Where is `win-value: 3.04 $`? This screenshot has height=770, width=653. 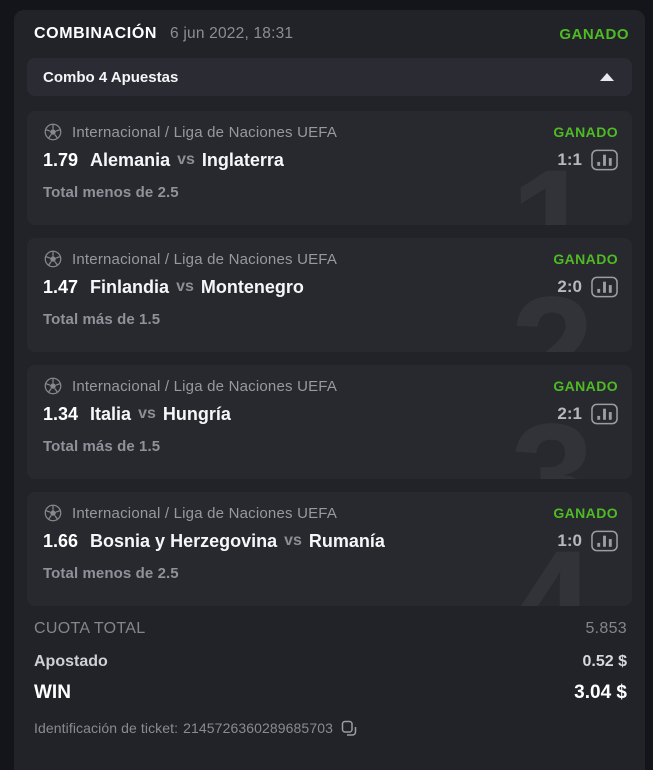 win-value: 3.04 $ is located at coordinates (600, 692).